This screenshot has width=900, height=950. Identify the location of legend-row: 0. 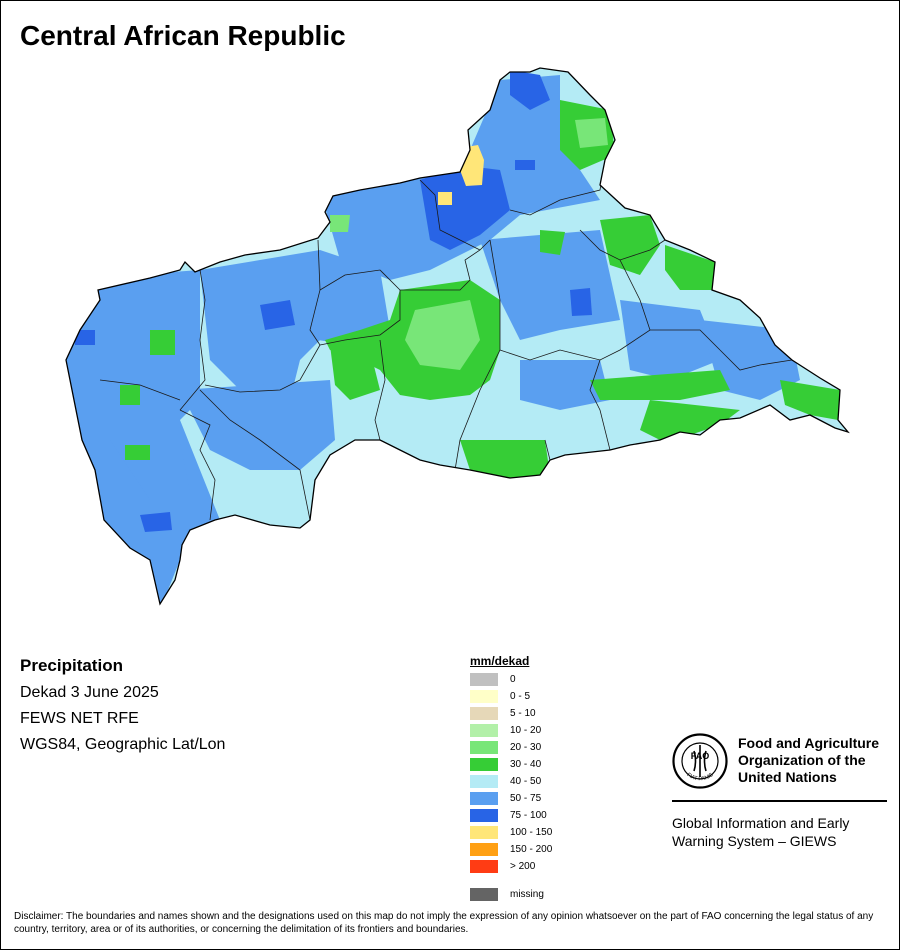
(511, 679).